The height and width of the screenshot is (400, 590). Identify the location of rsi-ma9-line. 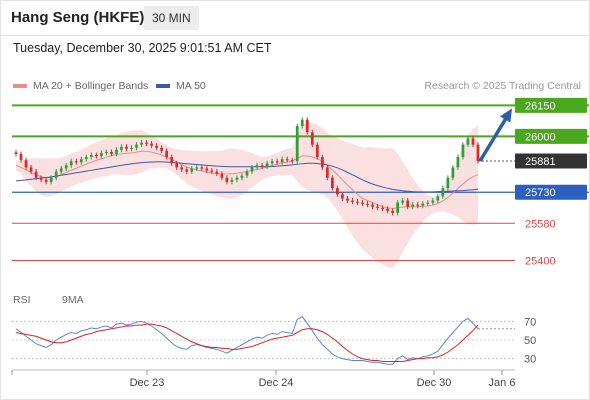
(247, 342).